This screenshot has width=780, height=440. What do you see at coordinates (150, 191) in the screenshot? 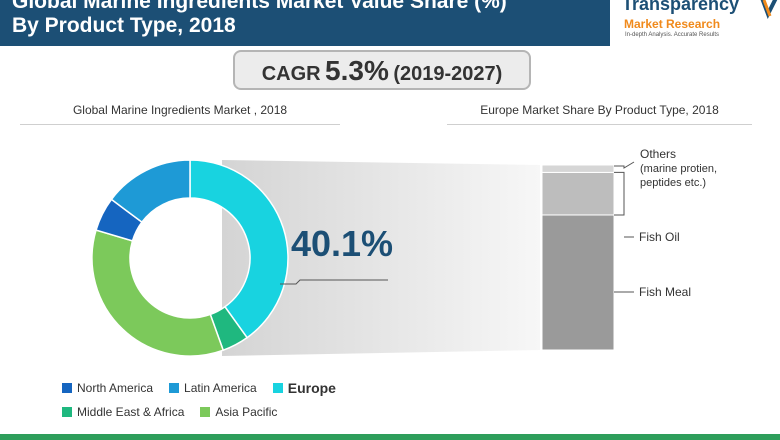
I see `donut-slice-latin-america` at bounding box center [150, 191].